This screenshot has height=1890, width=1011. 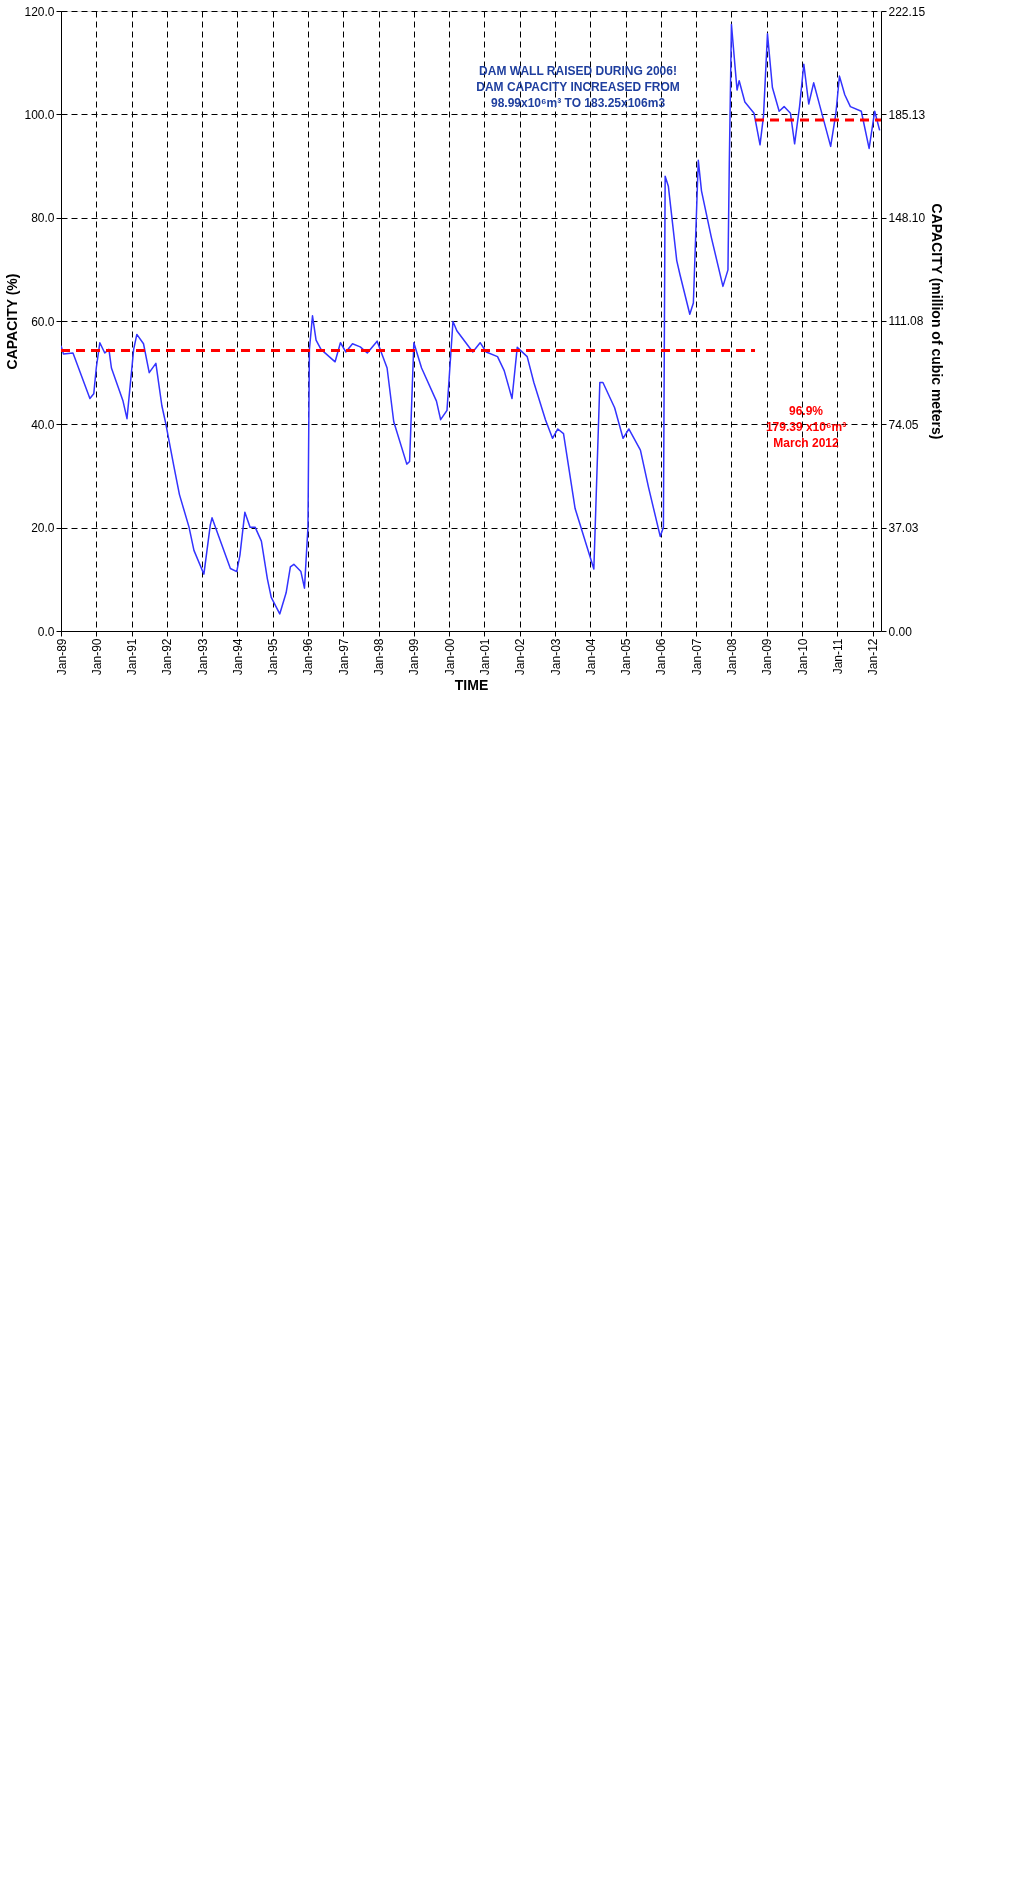 I want to click on y-tick-label: 120.0, so click(x=39, y=11).